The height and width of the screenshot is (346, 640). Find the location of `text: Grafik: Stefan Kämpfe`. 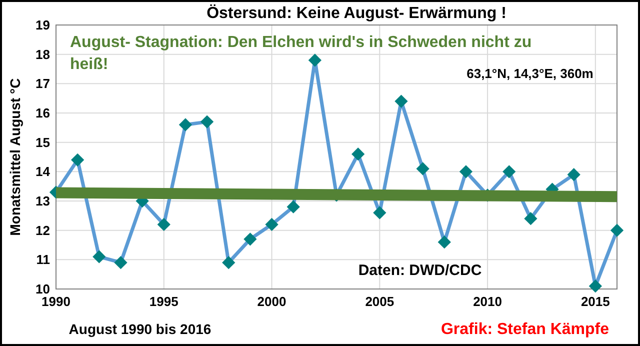

text: Grafik: Stefan Kämpfe is located at coordinates (525, 329).